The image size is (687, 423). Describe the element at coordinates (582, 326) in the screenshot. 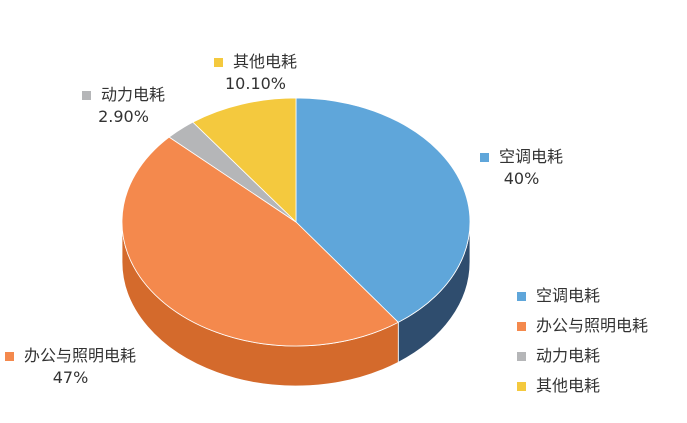

I see `legend-item-1: 办公与照明电耗` at that location.